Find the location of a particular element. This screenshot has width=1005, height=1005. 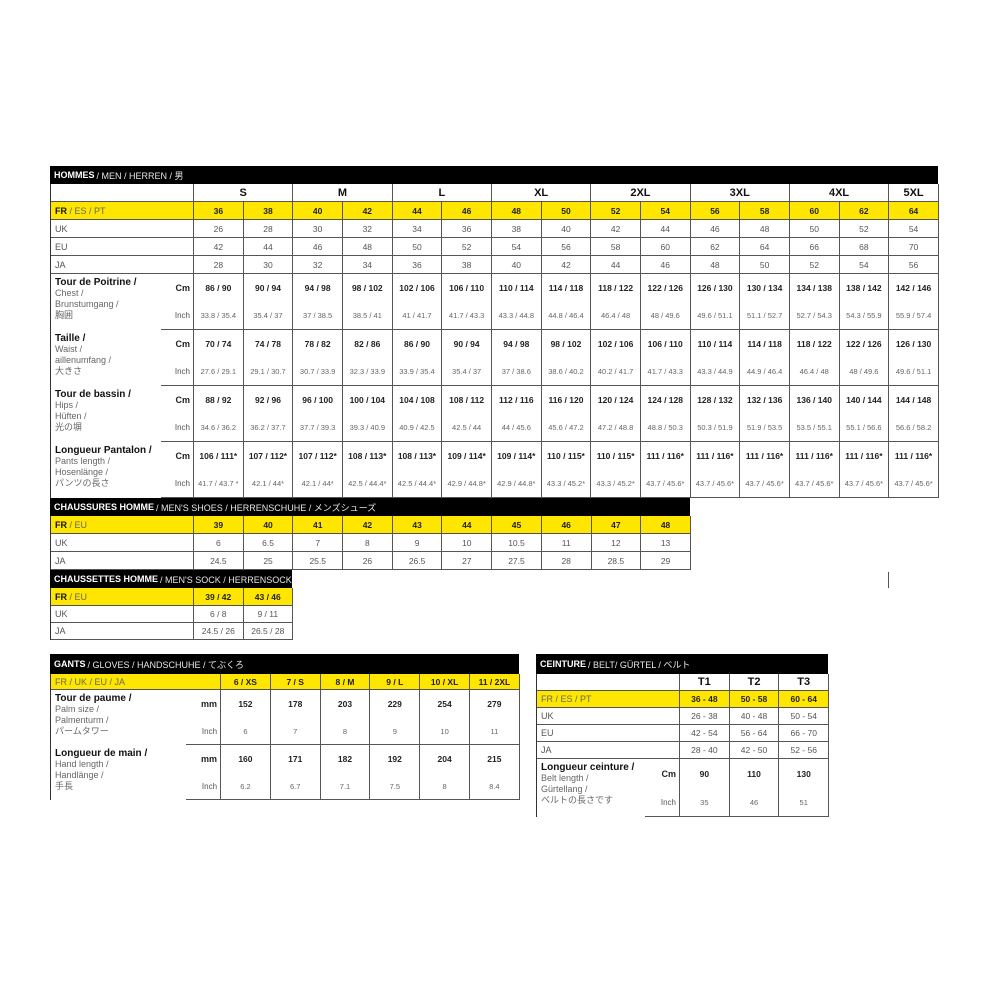

row-label-rest: / EU is located at coordinates (77, 524).